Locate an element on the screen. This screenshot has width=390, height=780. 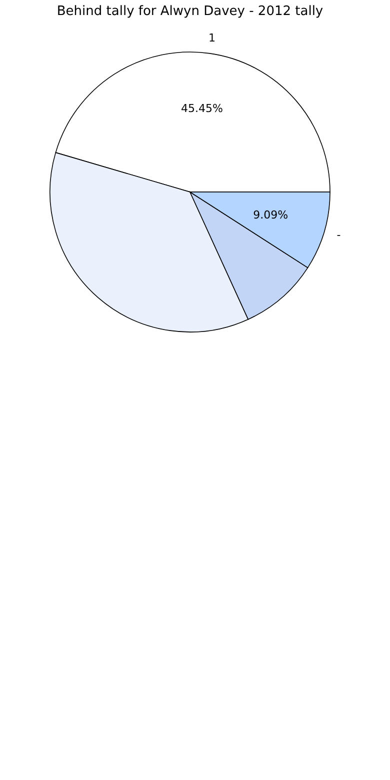
chart-title: Behind tally for Alwyn Davey - 2012 tally is located at coordinates (190, 11).